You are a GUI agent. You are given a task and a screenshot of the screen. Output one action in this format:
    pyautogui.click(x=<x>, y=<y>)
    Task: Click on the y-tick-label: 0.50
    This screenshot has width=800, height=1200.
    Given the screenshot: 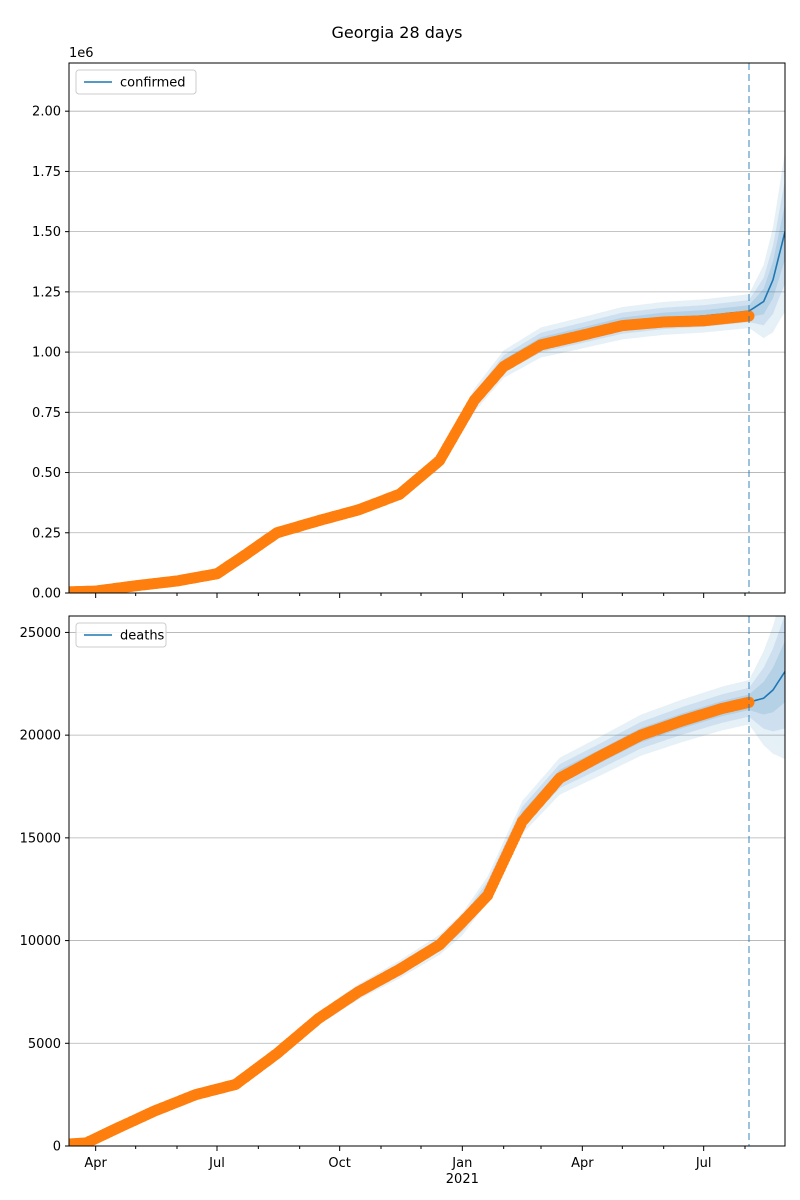 What is the action you would take?
    pyautogui.click(x=46, y=473)
    